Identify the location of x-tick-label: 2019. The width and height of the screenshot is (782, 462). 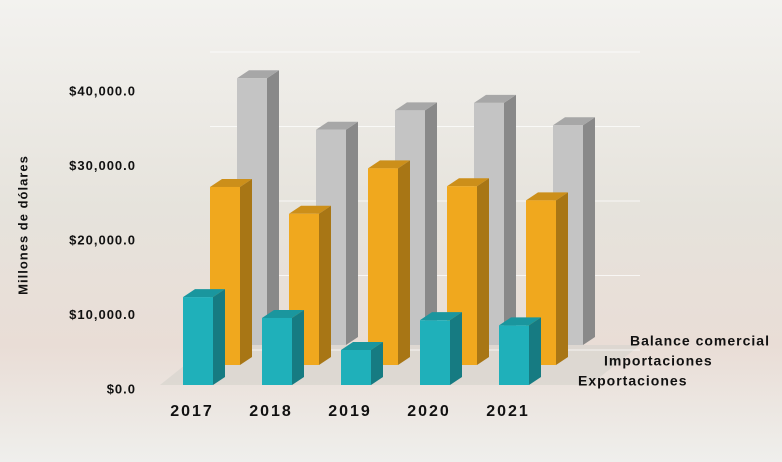
(350, 411).